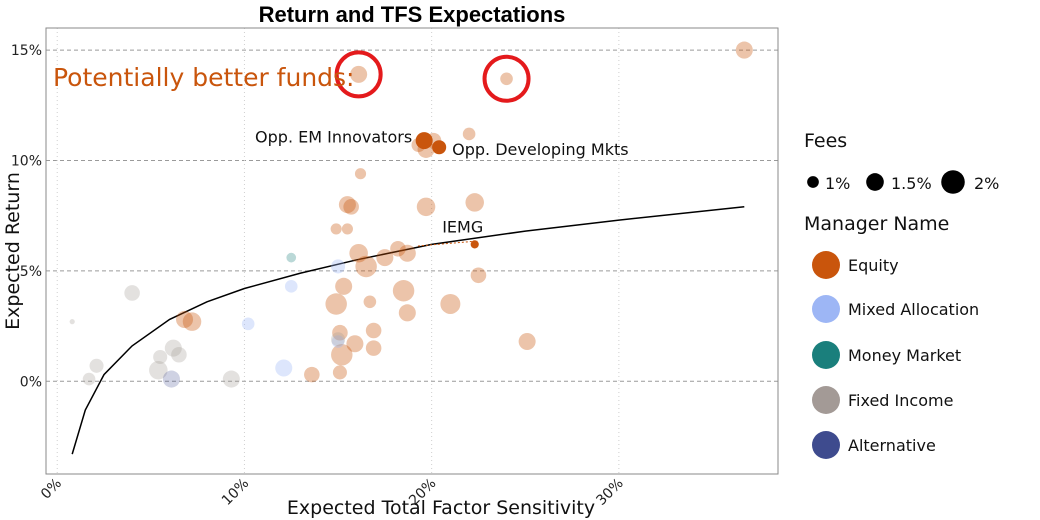  I want to click on legend-label: Equity, so click(873, 265).